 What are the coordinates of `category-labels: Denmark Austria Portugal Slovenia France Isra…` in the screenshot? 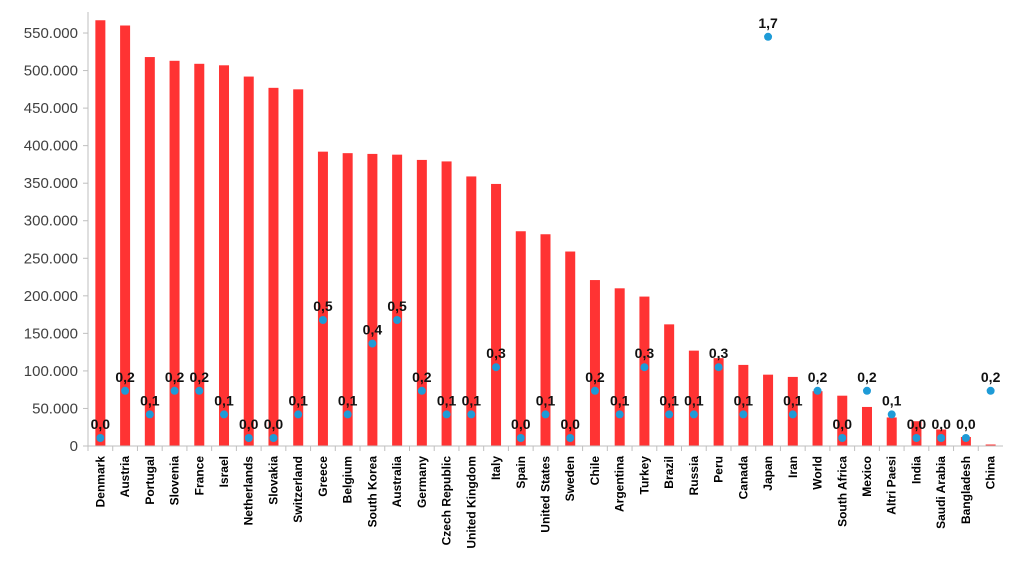 It's located at (545, 502).